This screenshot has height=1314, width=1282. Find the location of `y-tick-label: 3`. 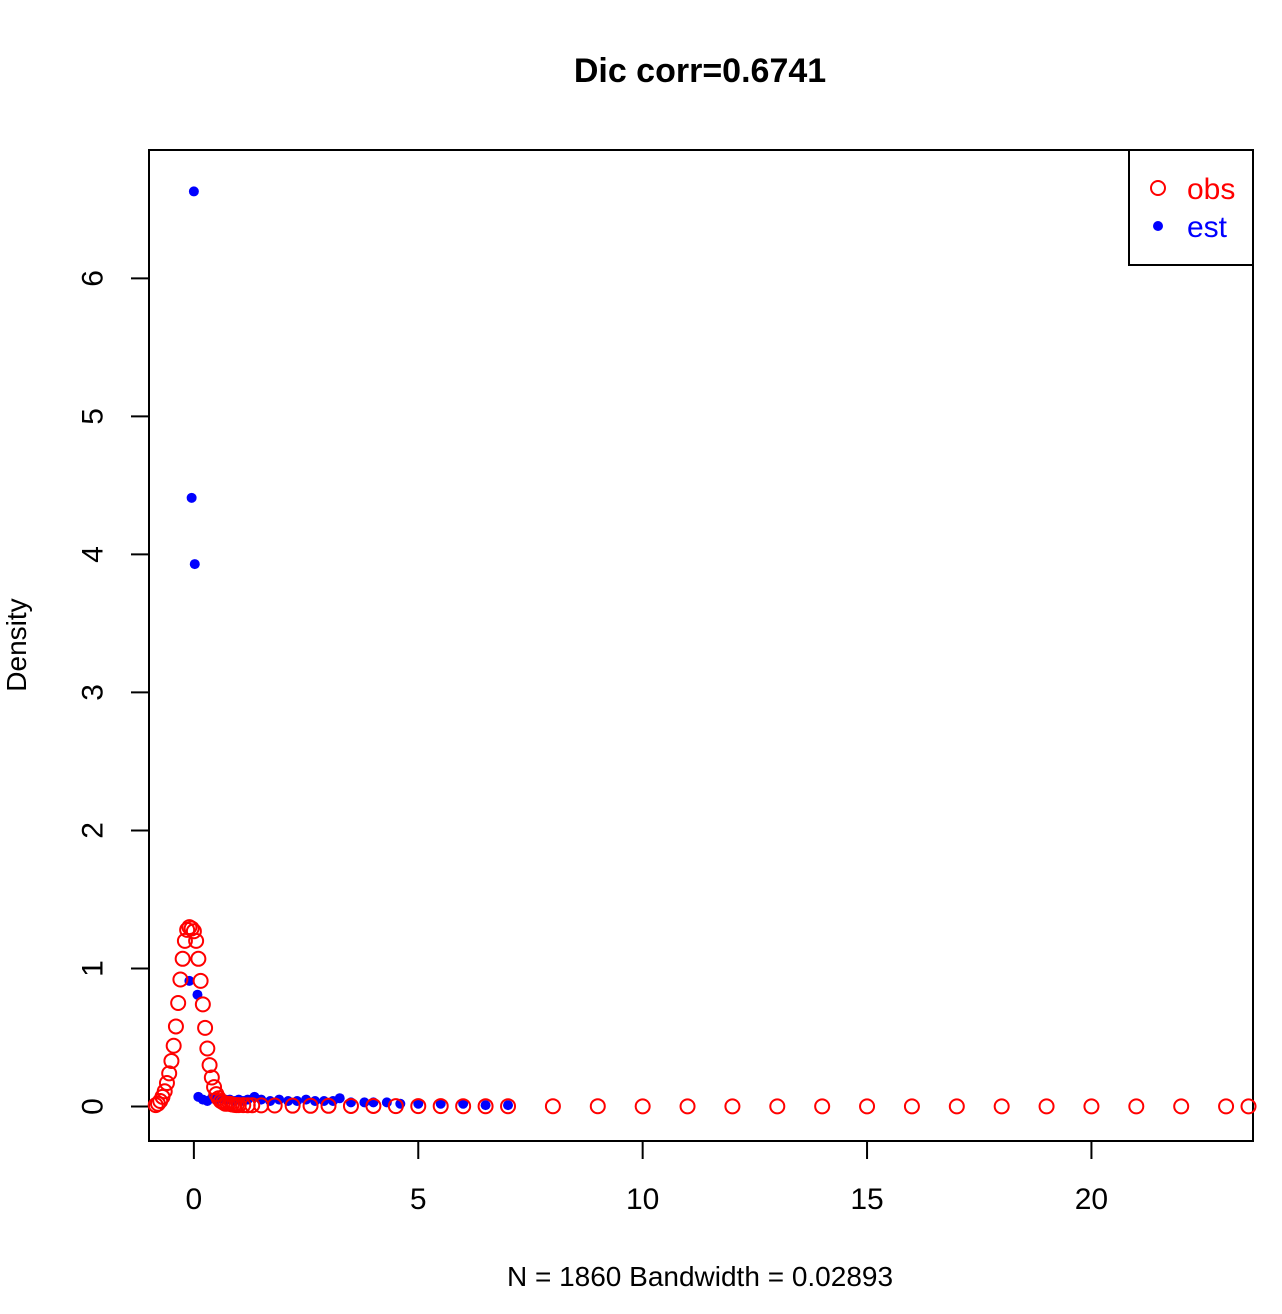

y-tick-label: 3 is located at coordinates (93, 692).